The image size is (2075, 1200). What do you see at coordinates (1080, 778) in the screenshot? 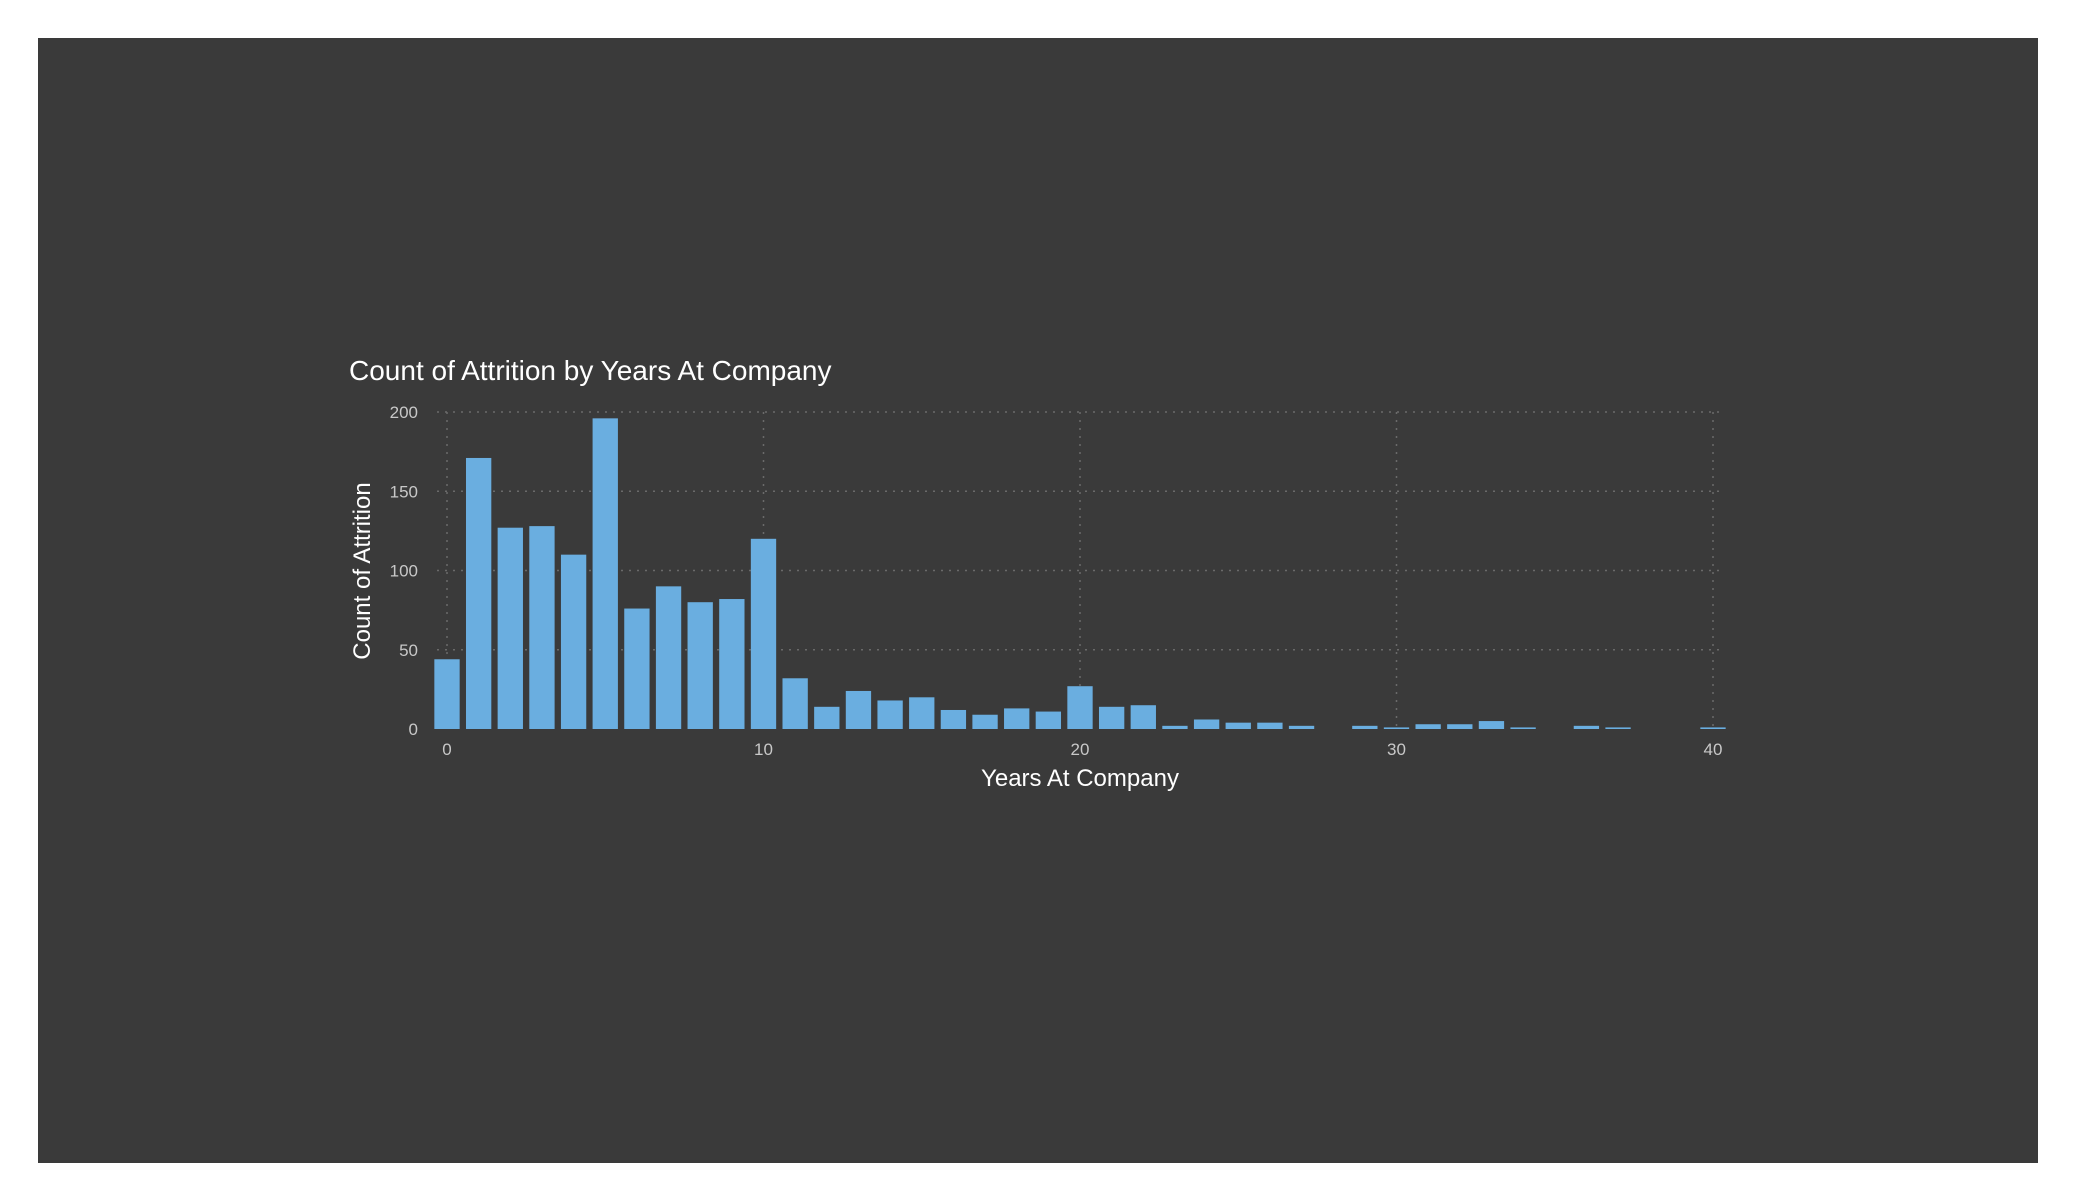
I see `x-axis-title: Years At Company` at bounding box center [1080, 778].